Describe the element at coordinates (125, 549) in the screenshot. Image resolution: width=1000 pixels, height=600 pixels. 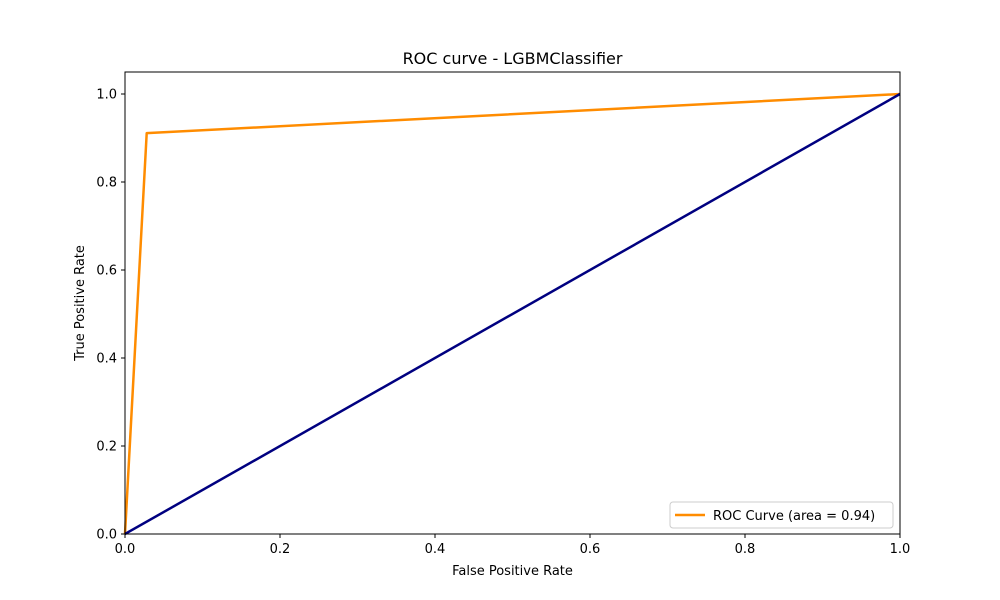
I see `x-tick-label: 0.0` at that location.